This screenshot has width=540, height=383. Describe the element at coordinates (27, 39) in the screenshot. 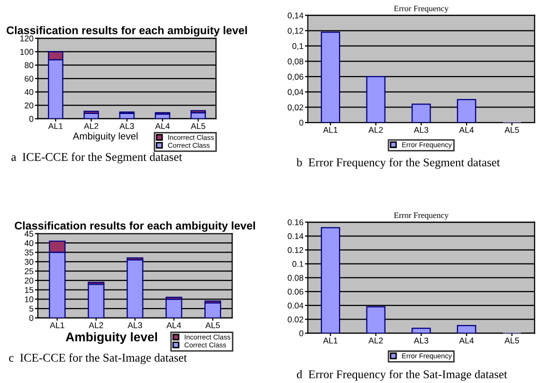

I see `y-tick-label: 120` at that location.